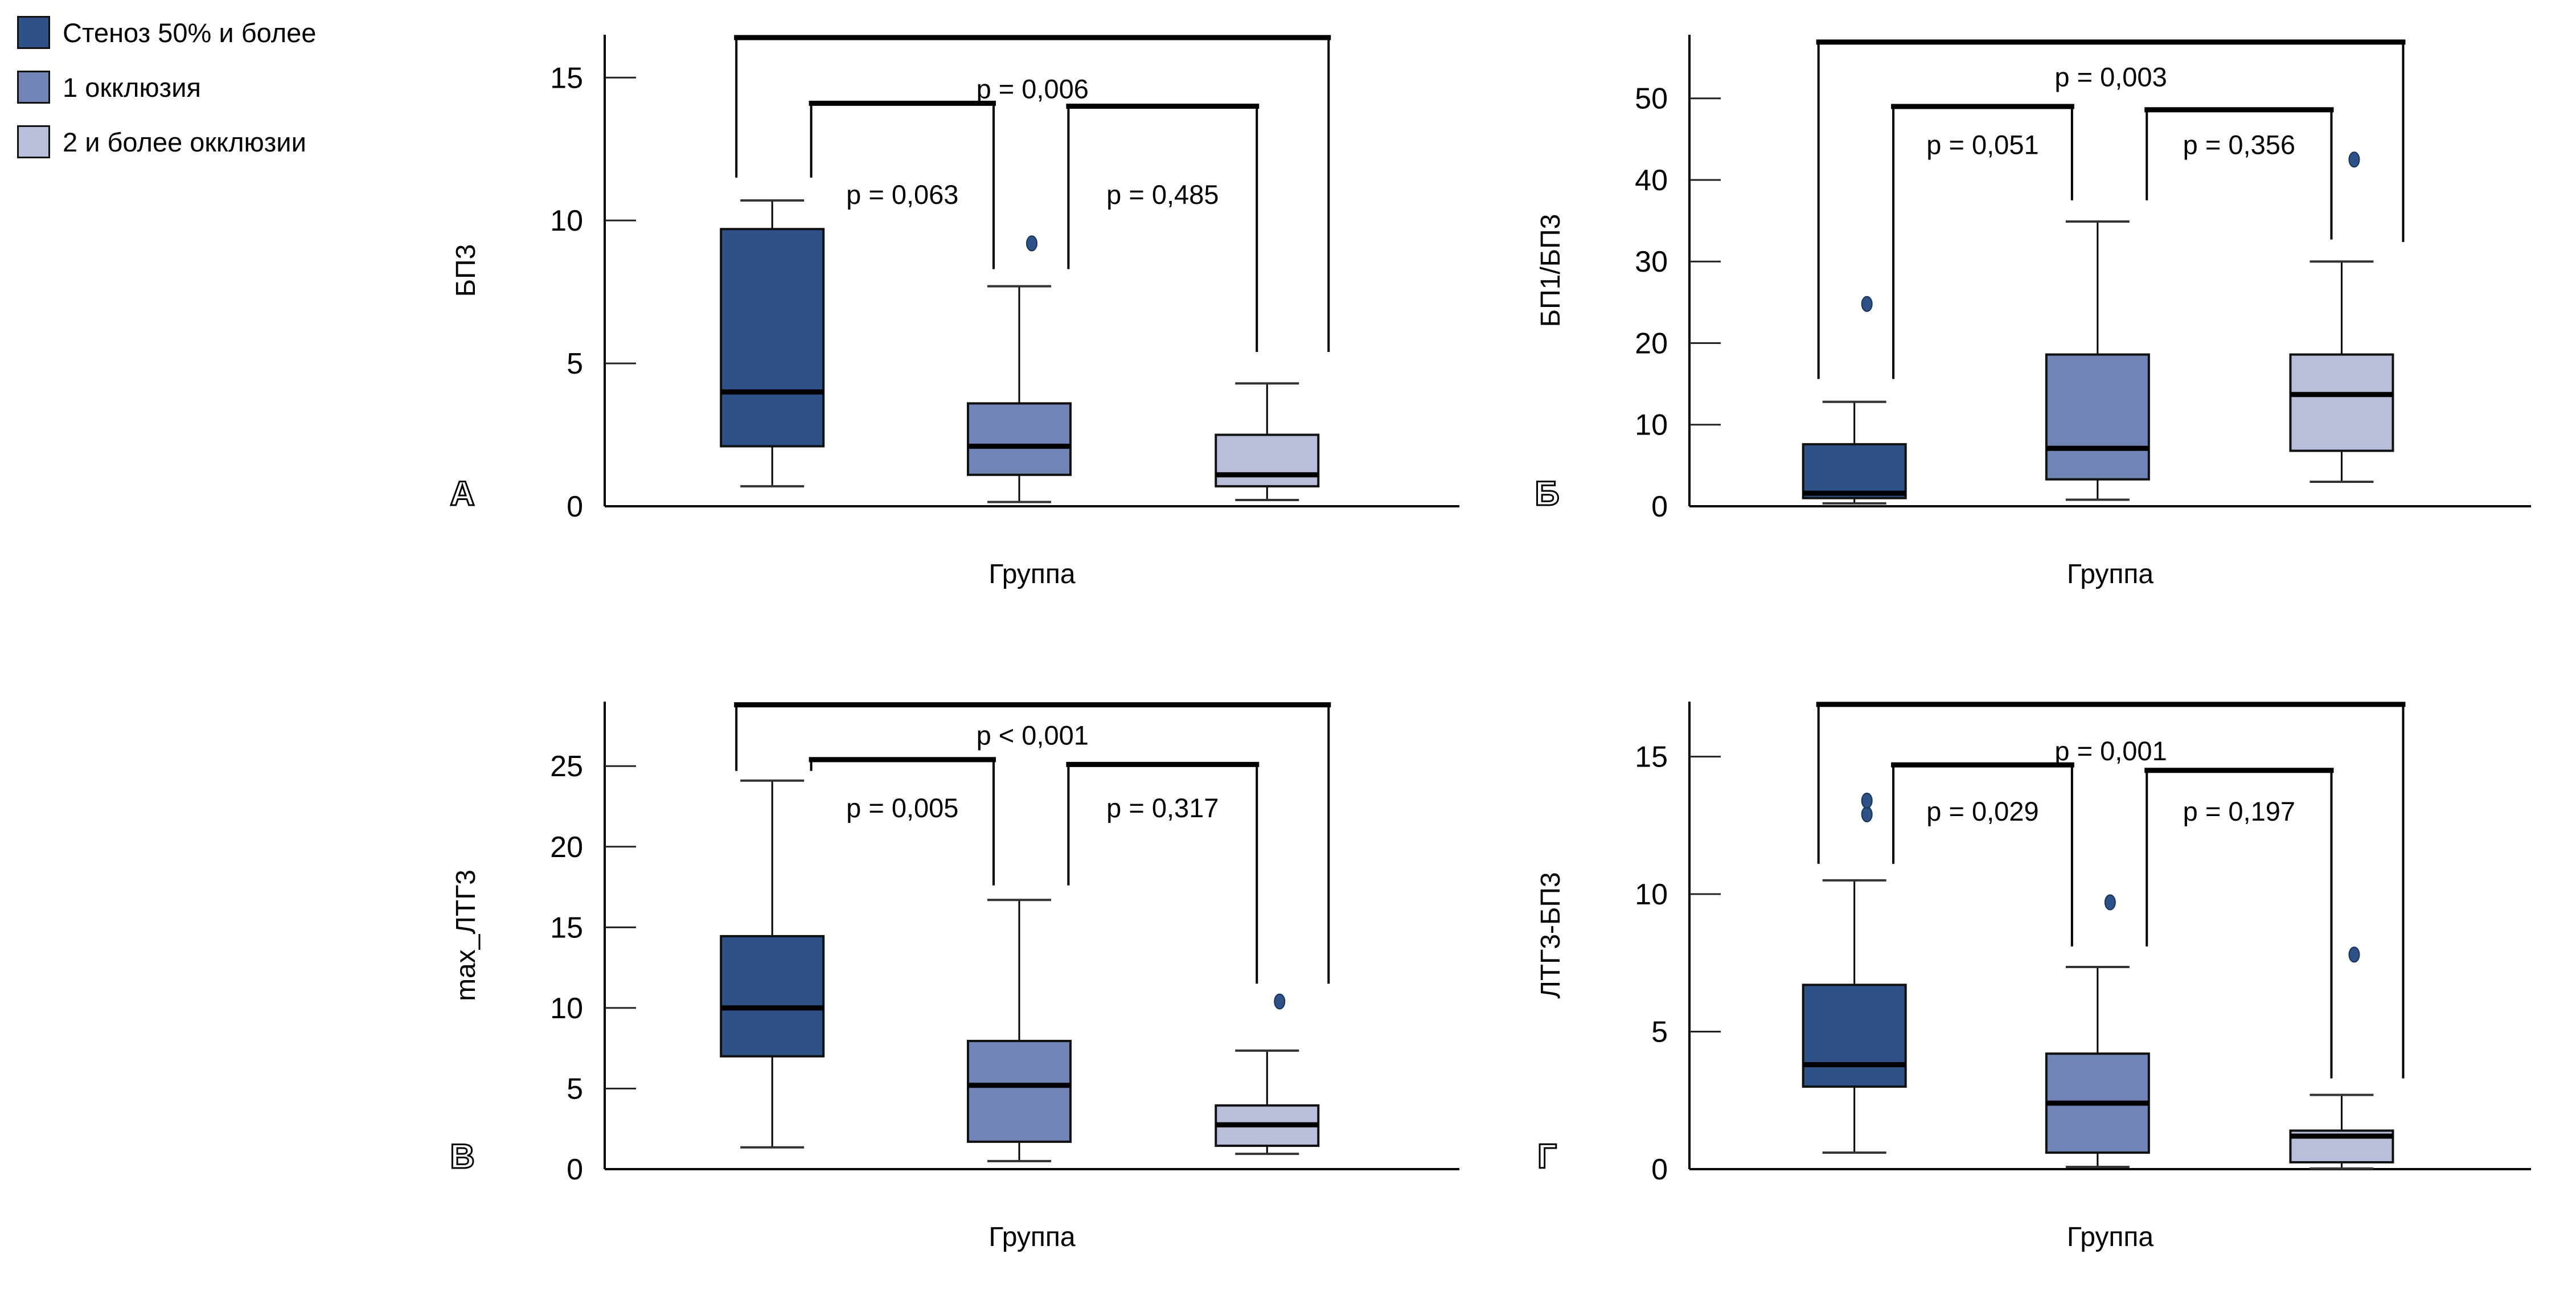 The width and height of the screenshot is (2576, 1295). What do you see at coordinates (1651, 99) in the screenshot?
I see `y-tick-label-Б-50: 50` at bounding box center [1651, 99].